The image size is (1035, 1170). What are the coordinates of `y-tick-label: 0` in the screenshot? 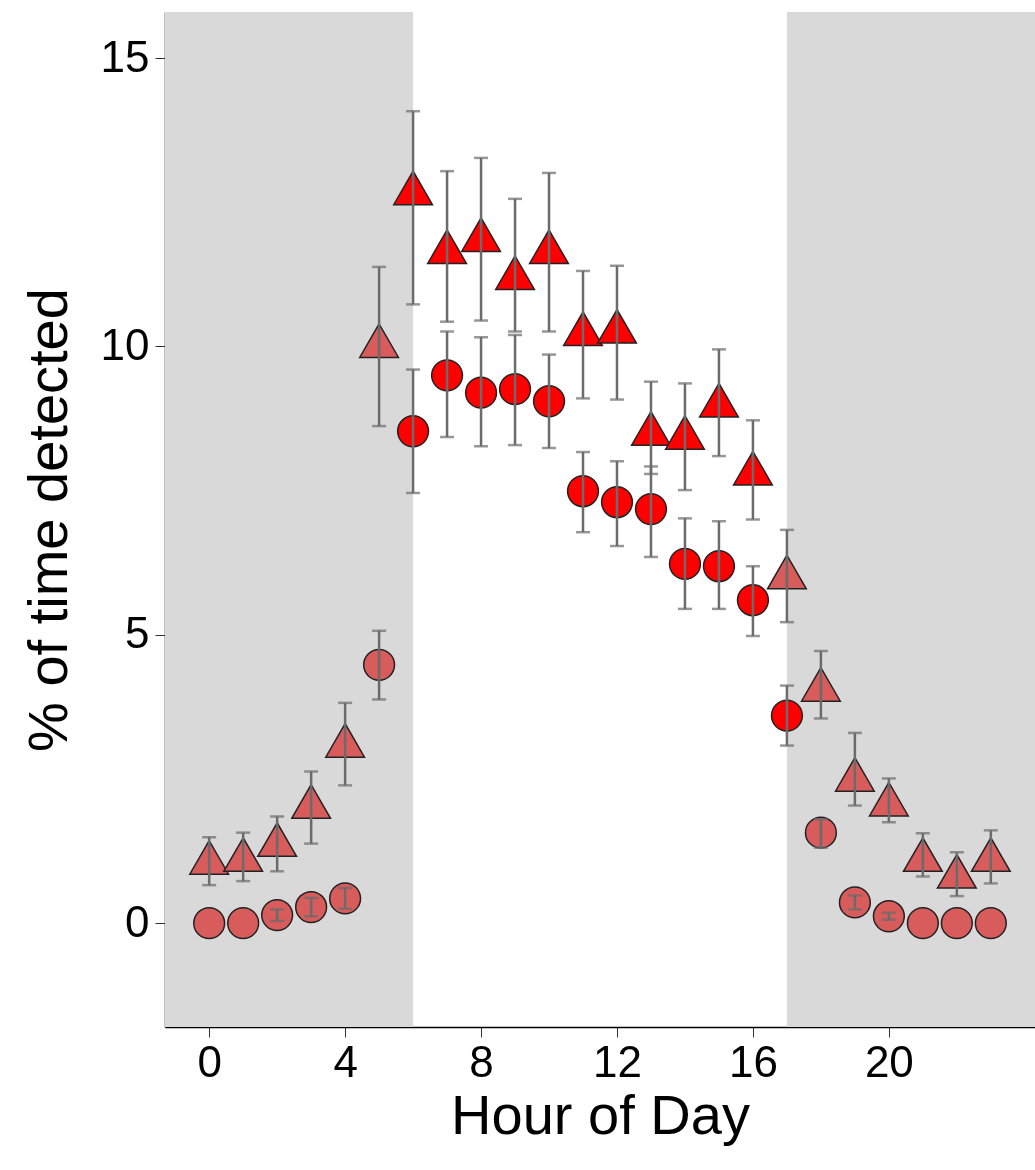 It's located at (137, 921).